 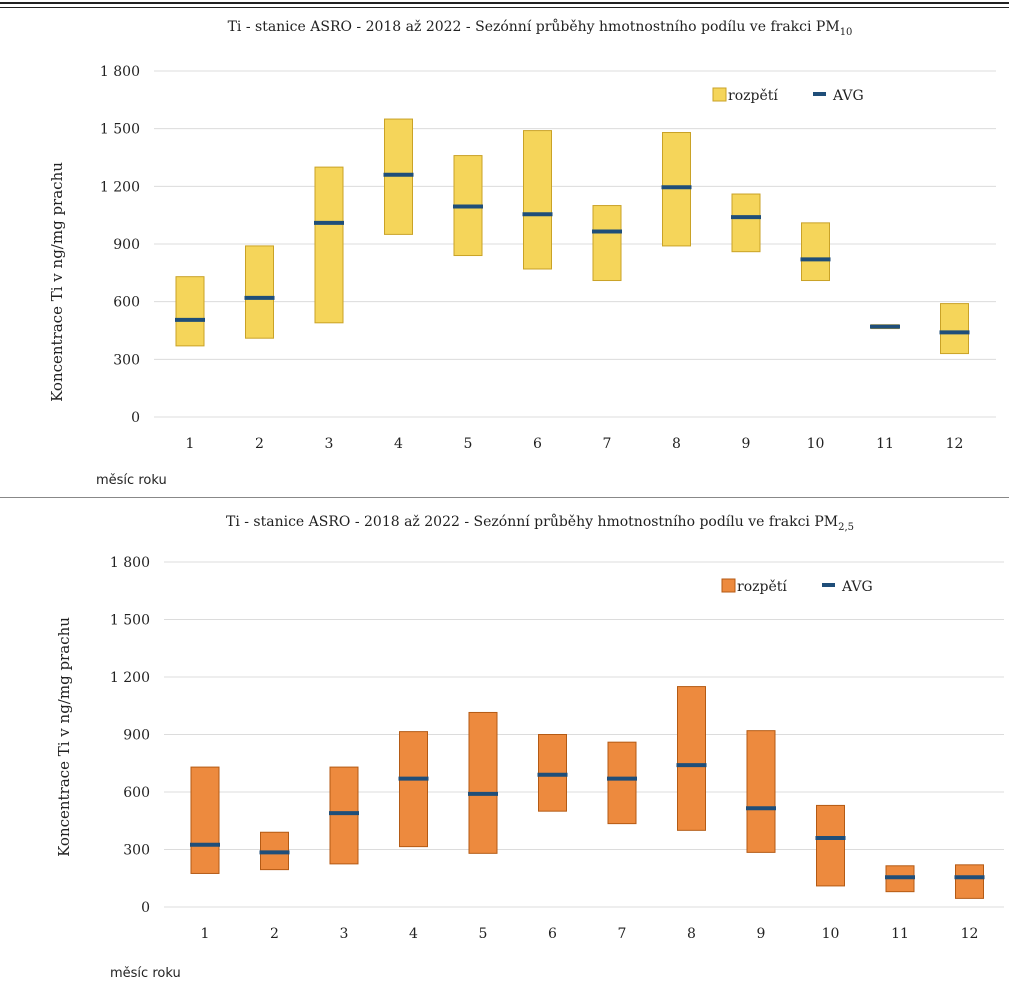 What do you see at coordinates (846, 527) in the screenshot?
I see `chart-title-subscript: 2,5` at bounding box center [846, 527].